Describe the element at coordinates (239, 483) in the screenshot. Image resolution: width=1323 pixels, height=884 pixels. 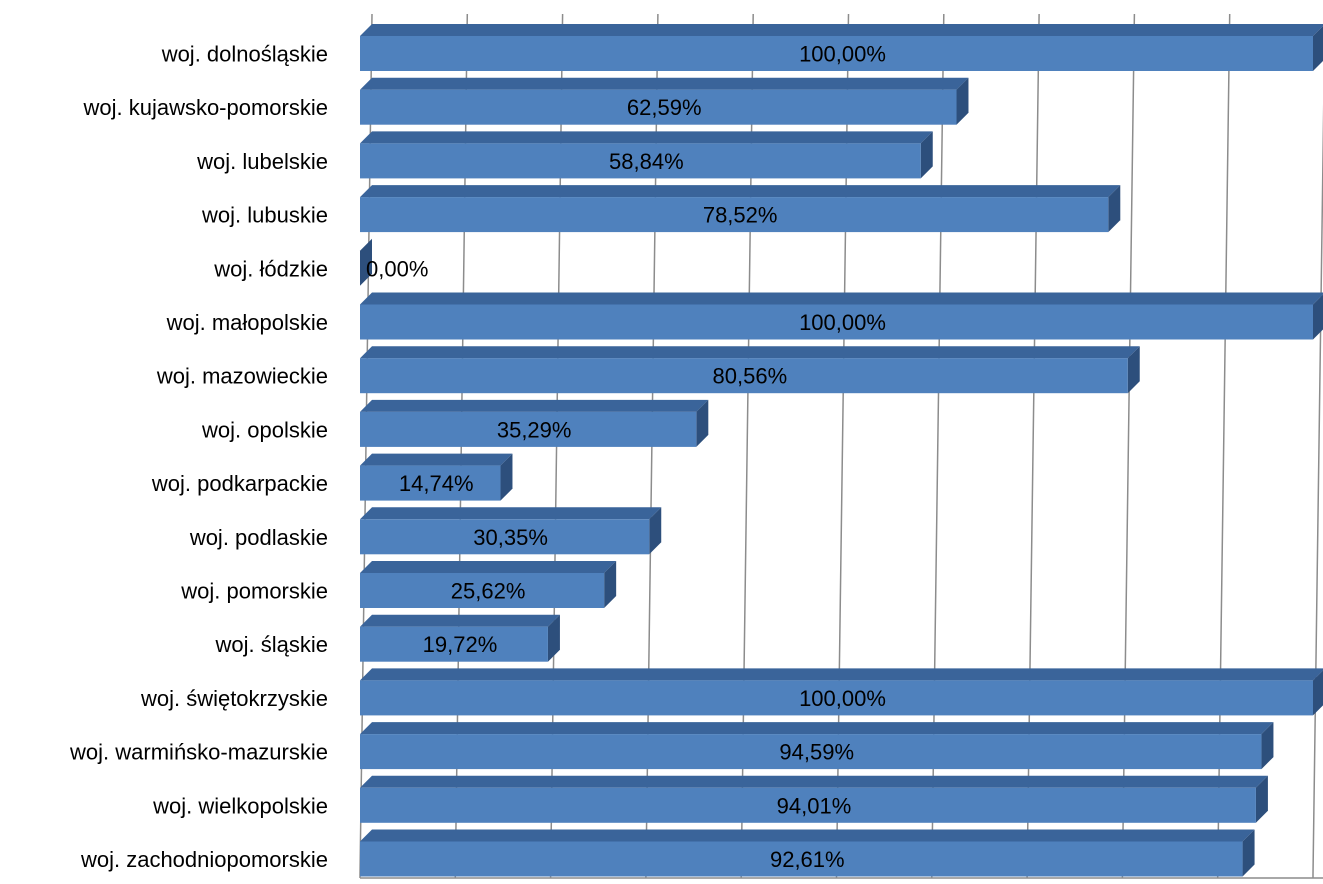
I see `category-label: woj. podkarpackie` at that location.